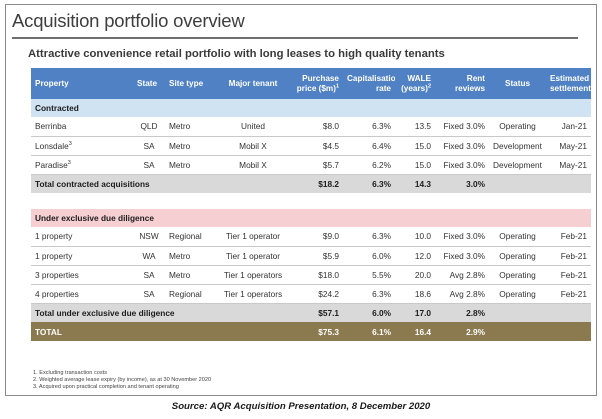 This screenshot has width=602, height=419. I want to click on footnote-ref: 1, so click(337, 85).